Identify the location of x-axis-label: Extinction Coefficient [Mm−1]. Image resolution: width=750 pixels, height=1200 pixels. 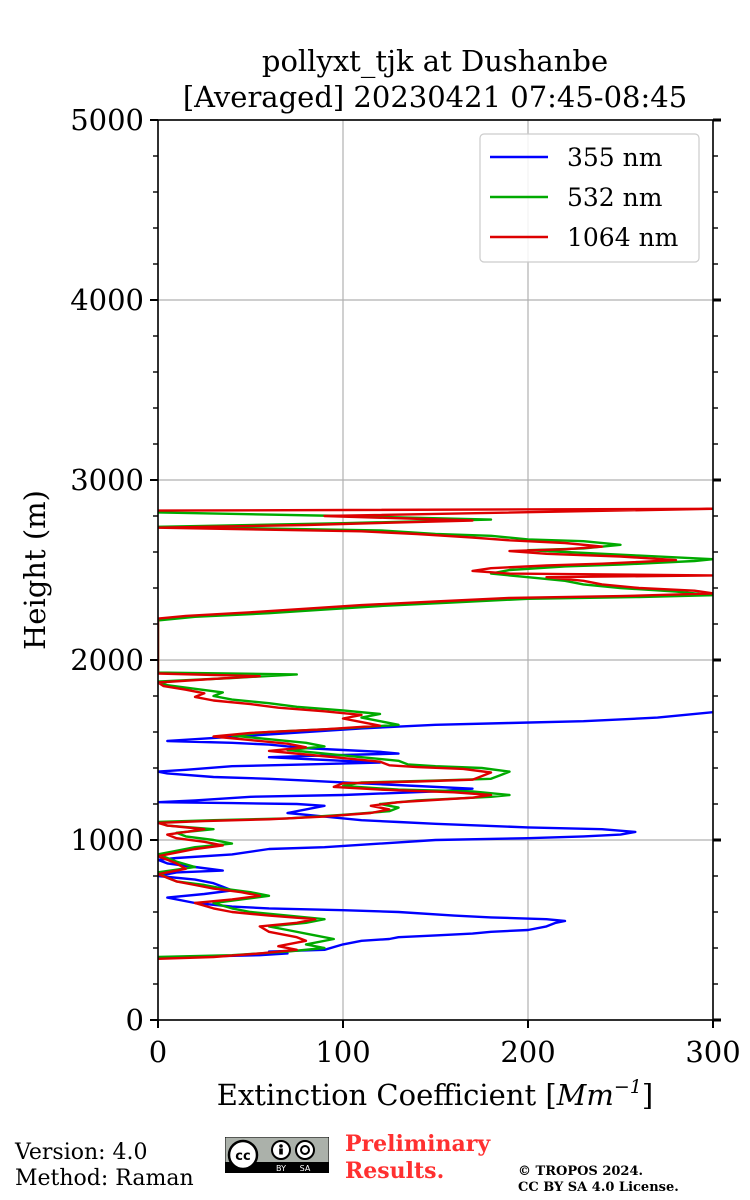
(435, 1094).